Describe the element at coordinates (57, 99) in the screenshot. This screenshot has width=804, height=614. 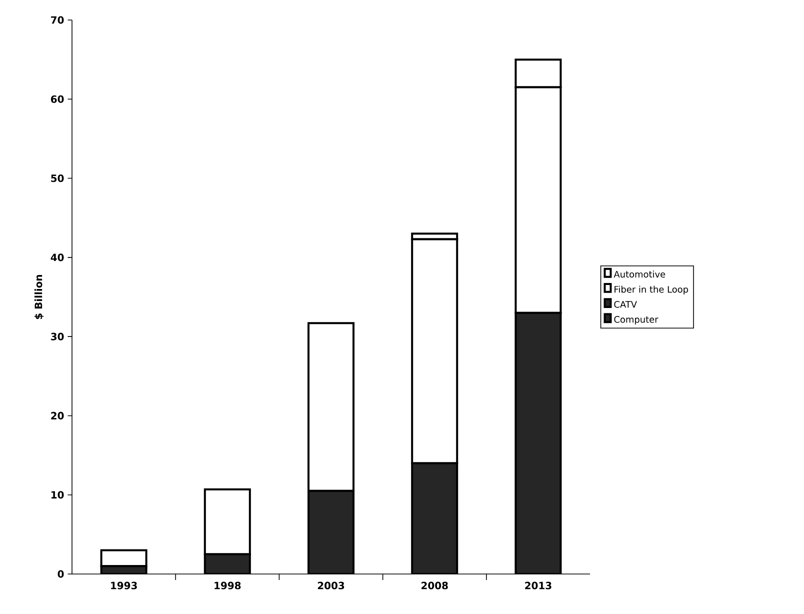
I see `y-tick-label: 60` at that location.